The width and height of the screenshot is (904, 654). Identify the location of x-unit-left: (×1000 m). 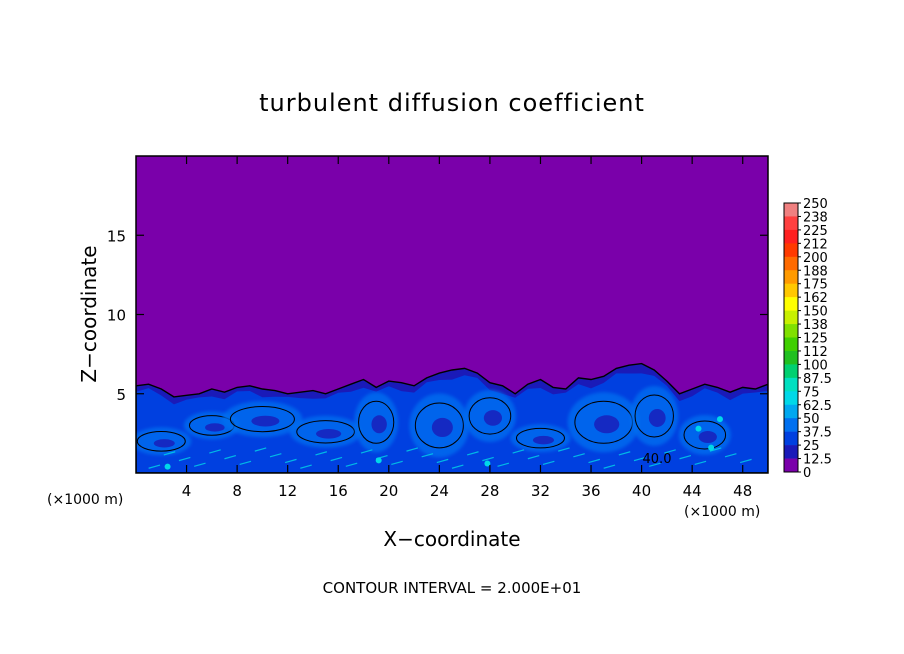
(85, 500).